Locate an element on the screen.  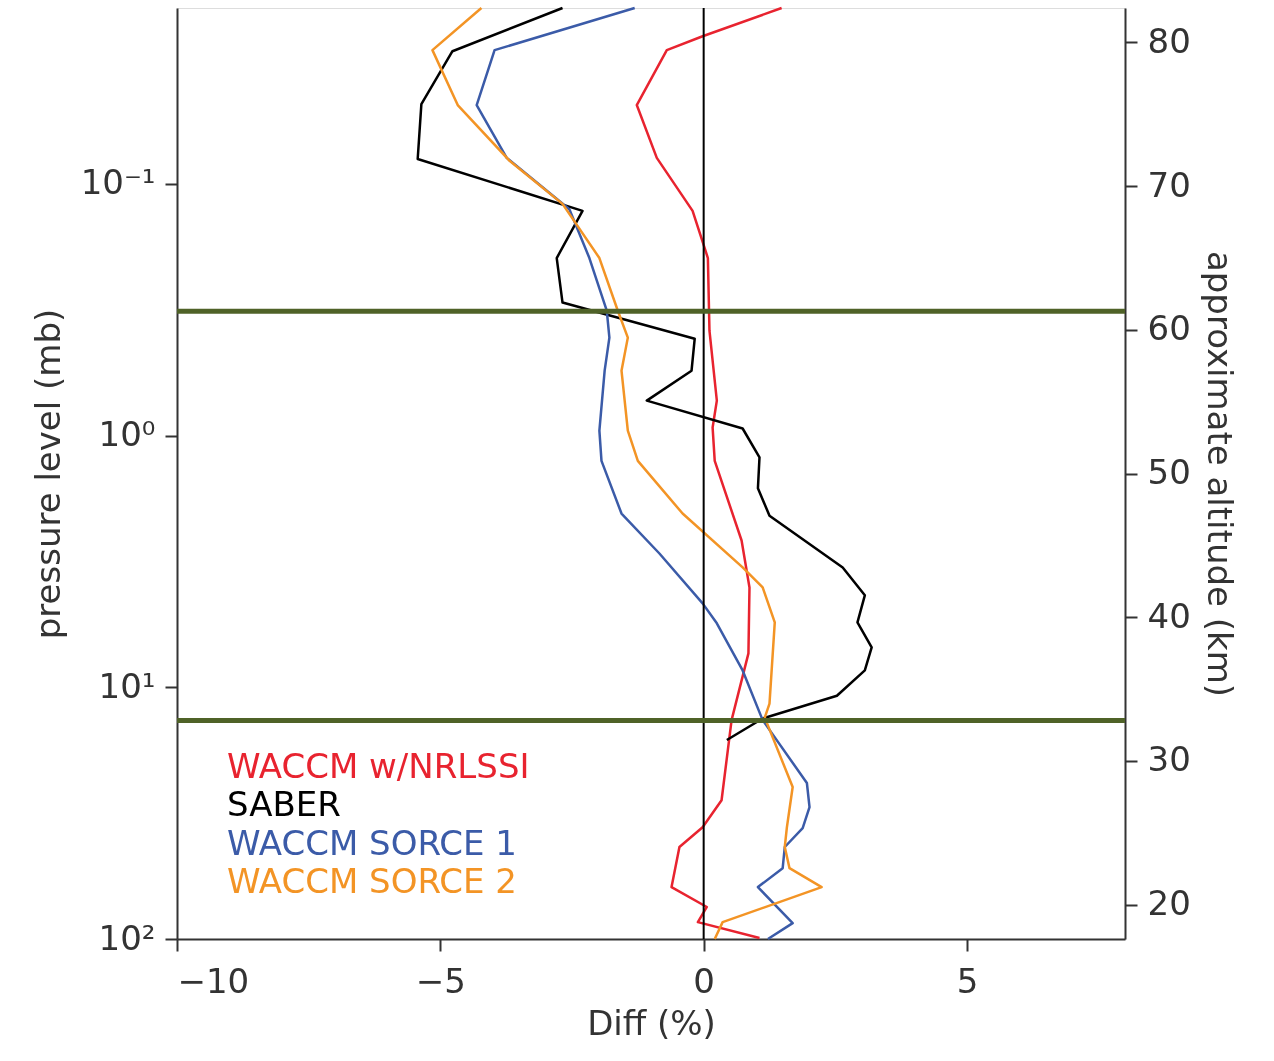
line-series is located at coordinates (709, 473).